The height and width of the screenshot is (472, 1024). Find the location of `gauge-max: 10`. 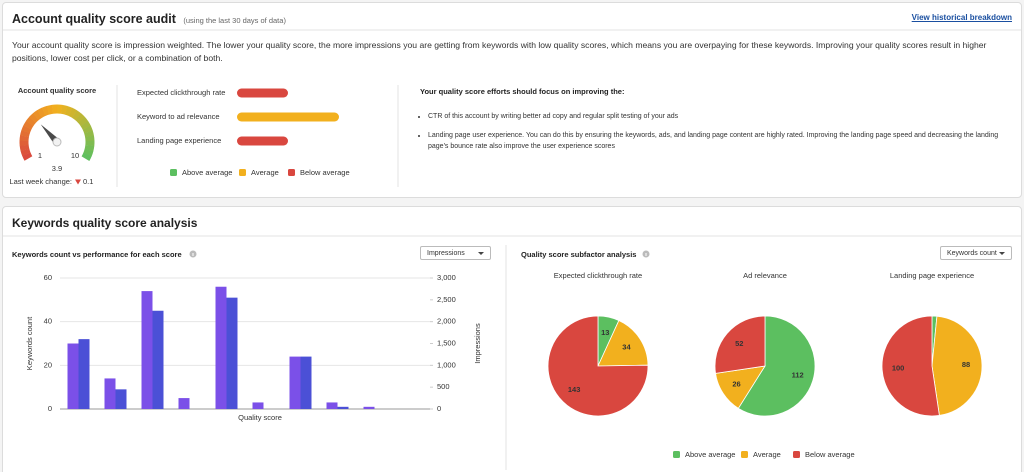

gauge-max: 10 is located at coordinates (75, 155).